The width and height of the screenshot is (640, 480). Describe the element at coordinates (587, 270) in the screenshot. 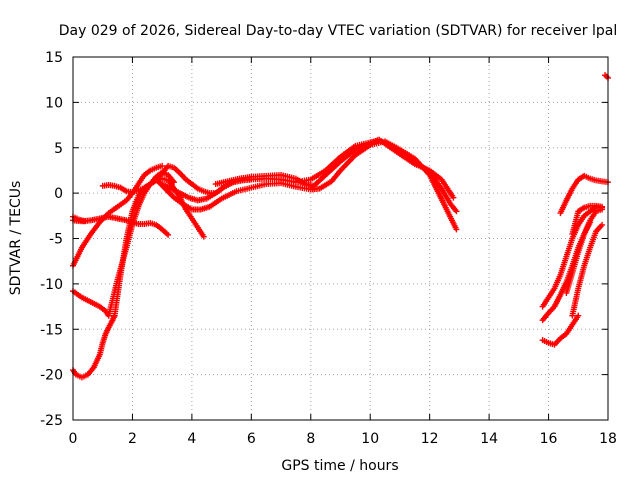

I see `series-arc-o` at that location.